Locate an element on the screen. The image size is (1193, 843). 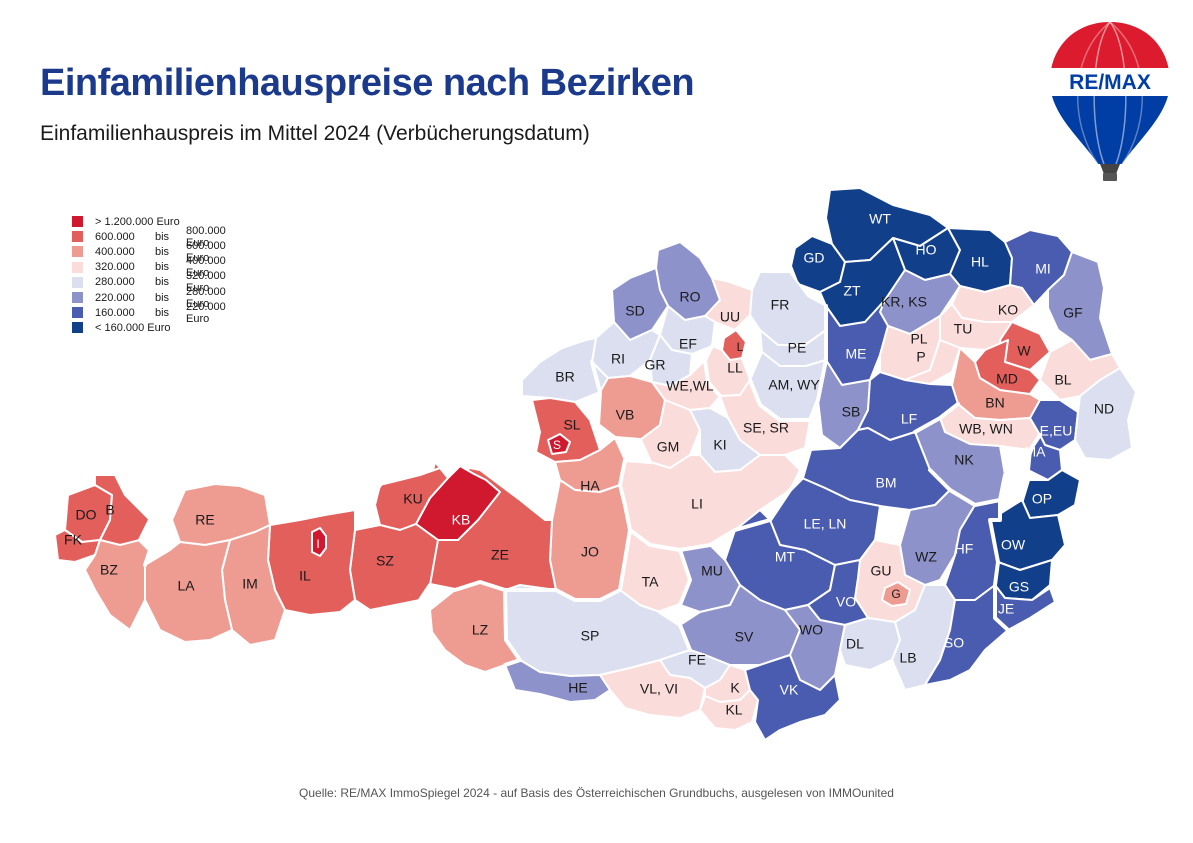
district-label: BR is located at coordinates (564, 377).